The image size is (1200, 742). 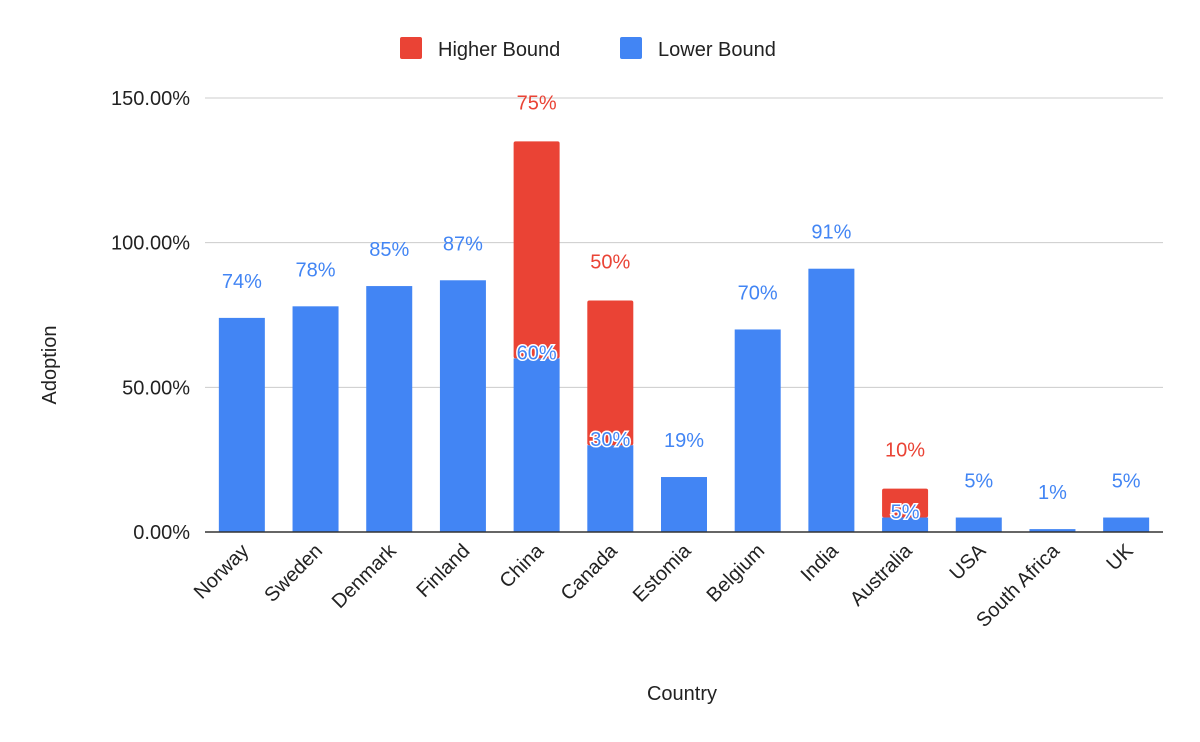 I want to click on legend-label: Lower Bound, so click(x=717, y=50).